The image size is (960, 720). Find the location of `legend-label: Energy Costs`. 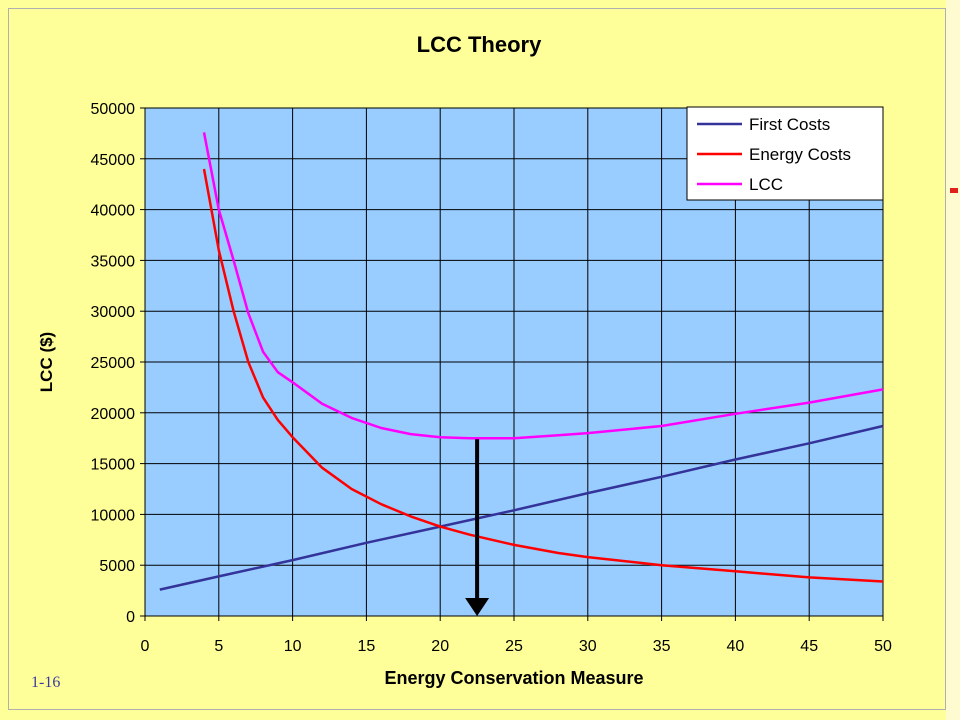

legend-label: Energy Costs is located at coordinates (800, 154).